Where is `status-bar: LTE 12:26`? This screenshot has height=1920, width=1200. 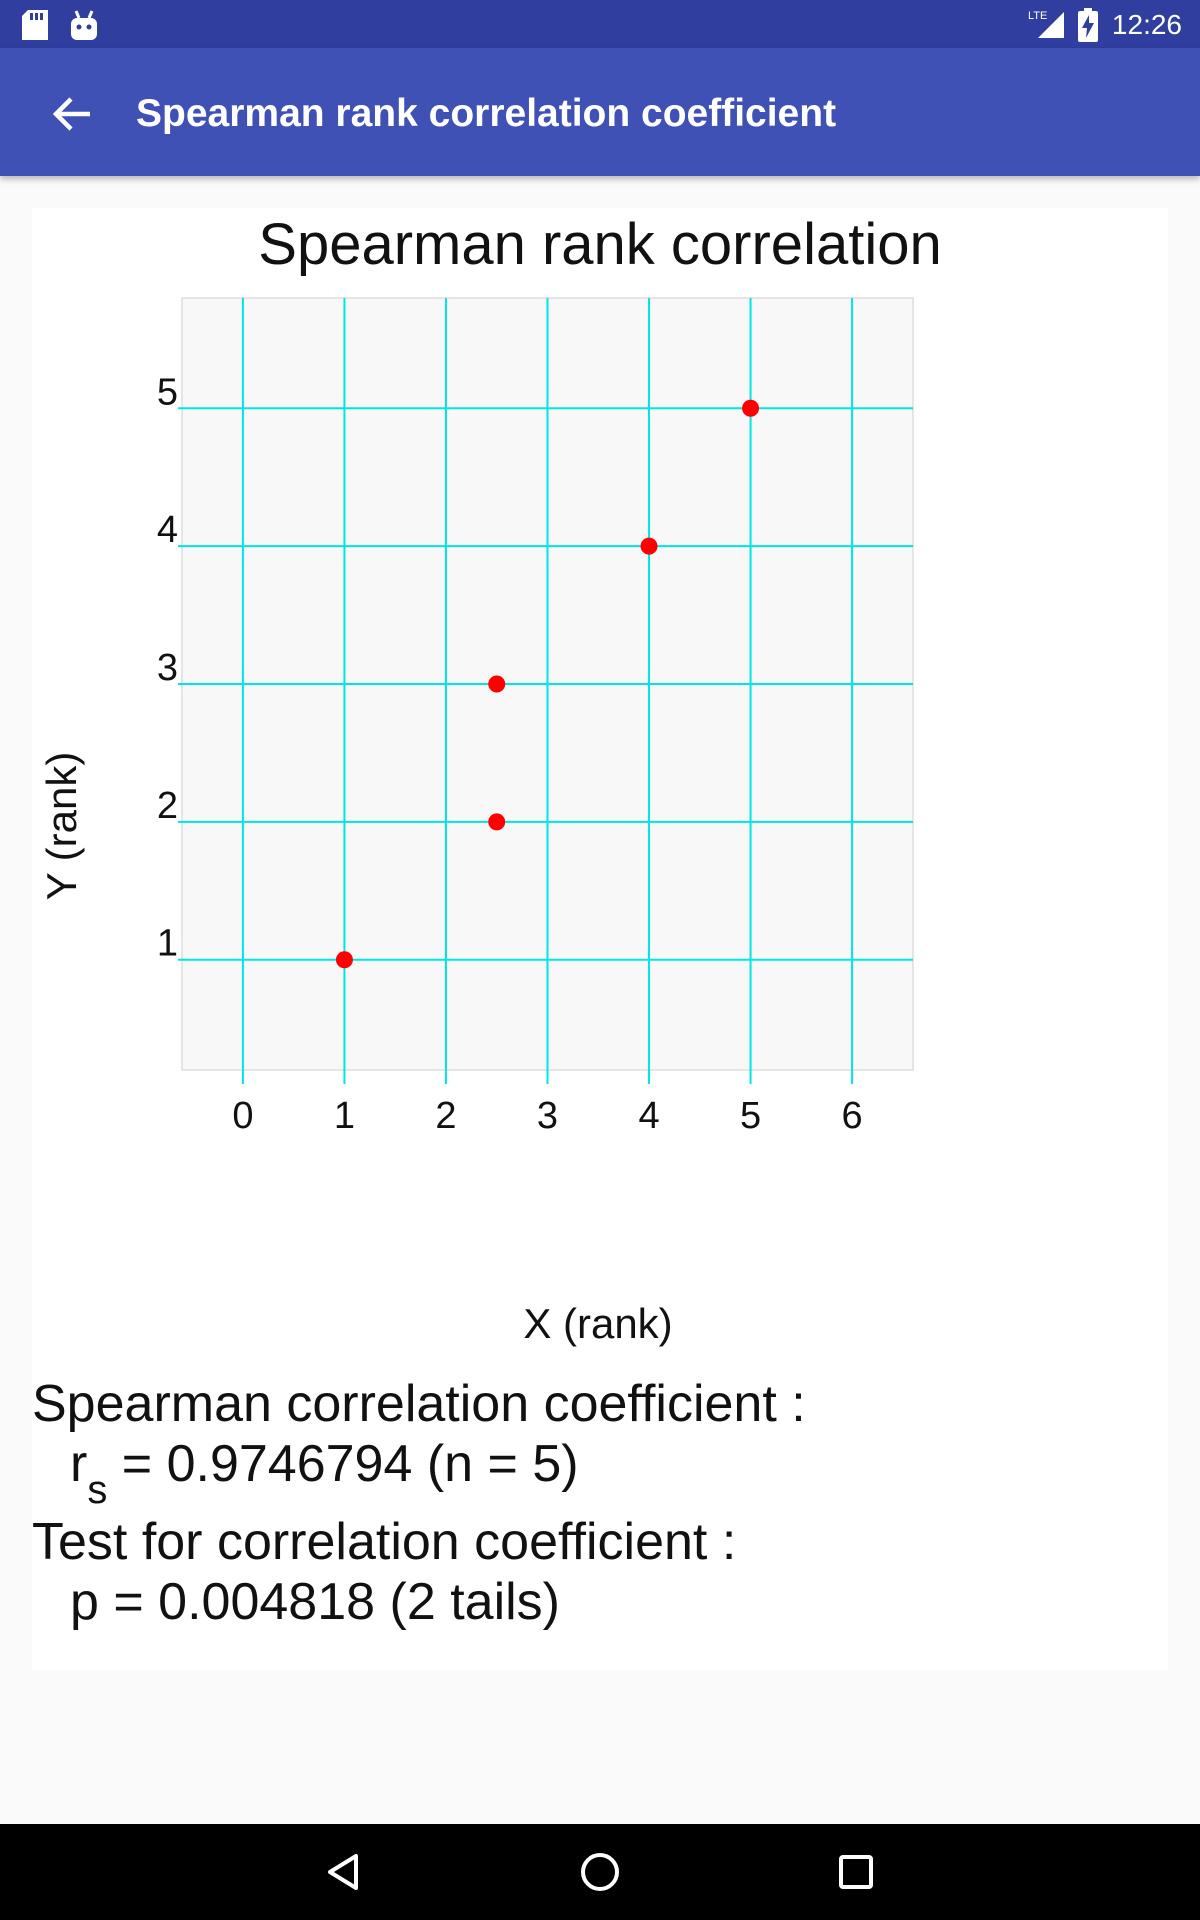
status-bar: LTE 12:26 is located at coordinates (600, 24).